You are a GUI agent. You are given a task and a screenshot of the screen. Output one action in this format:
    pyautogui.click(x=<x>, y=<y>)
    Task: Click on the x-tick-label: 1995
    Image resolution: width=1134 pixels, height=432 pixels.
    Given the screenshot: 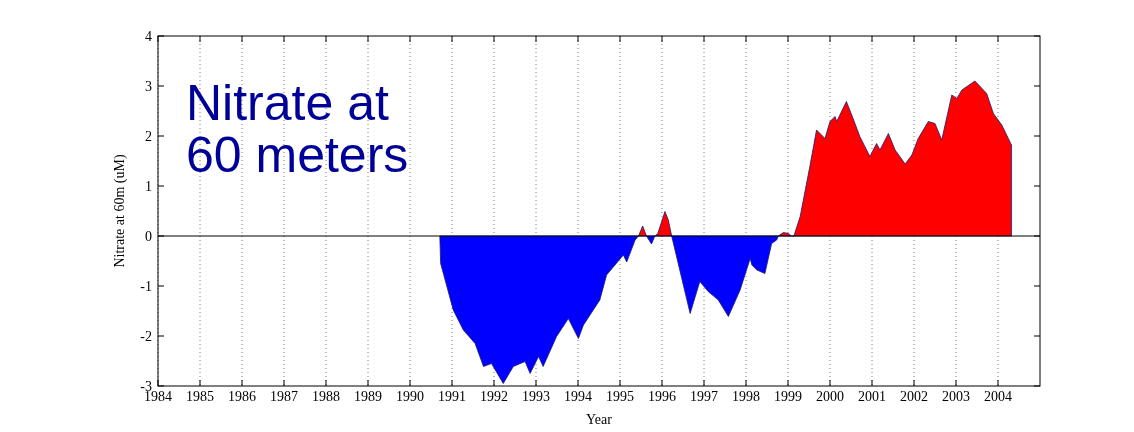 What is the action you would take?
    pyautogui.click(x=620, y=396)
    